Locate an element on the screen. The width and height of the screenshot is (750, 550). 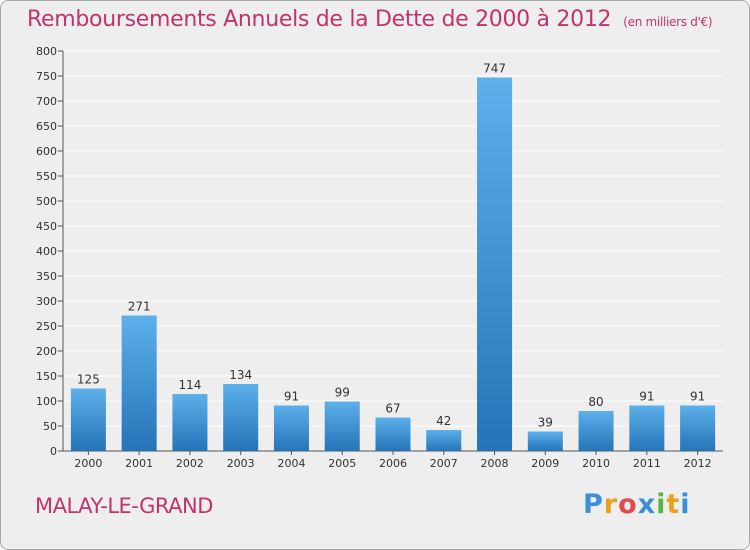
x-tick-label: 2008 is located at coordinates (495, 463).